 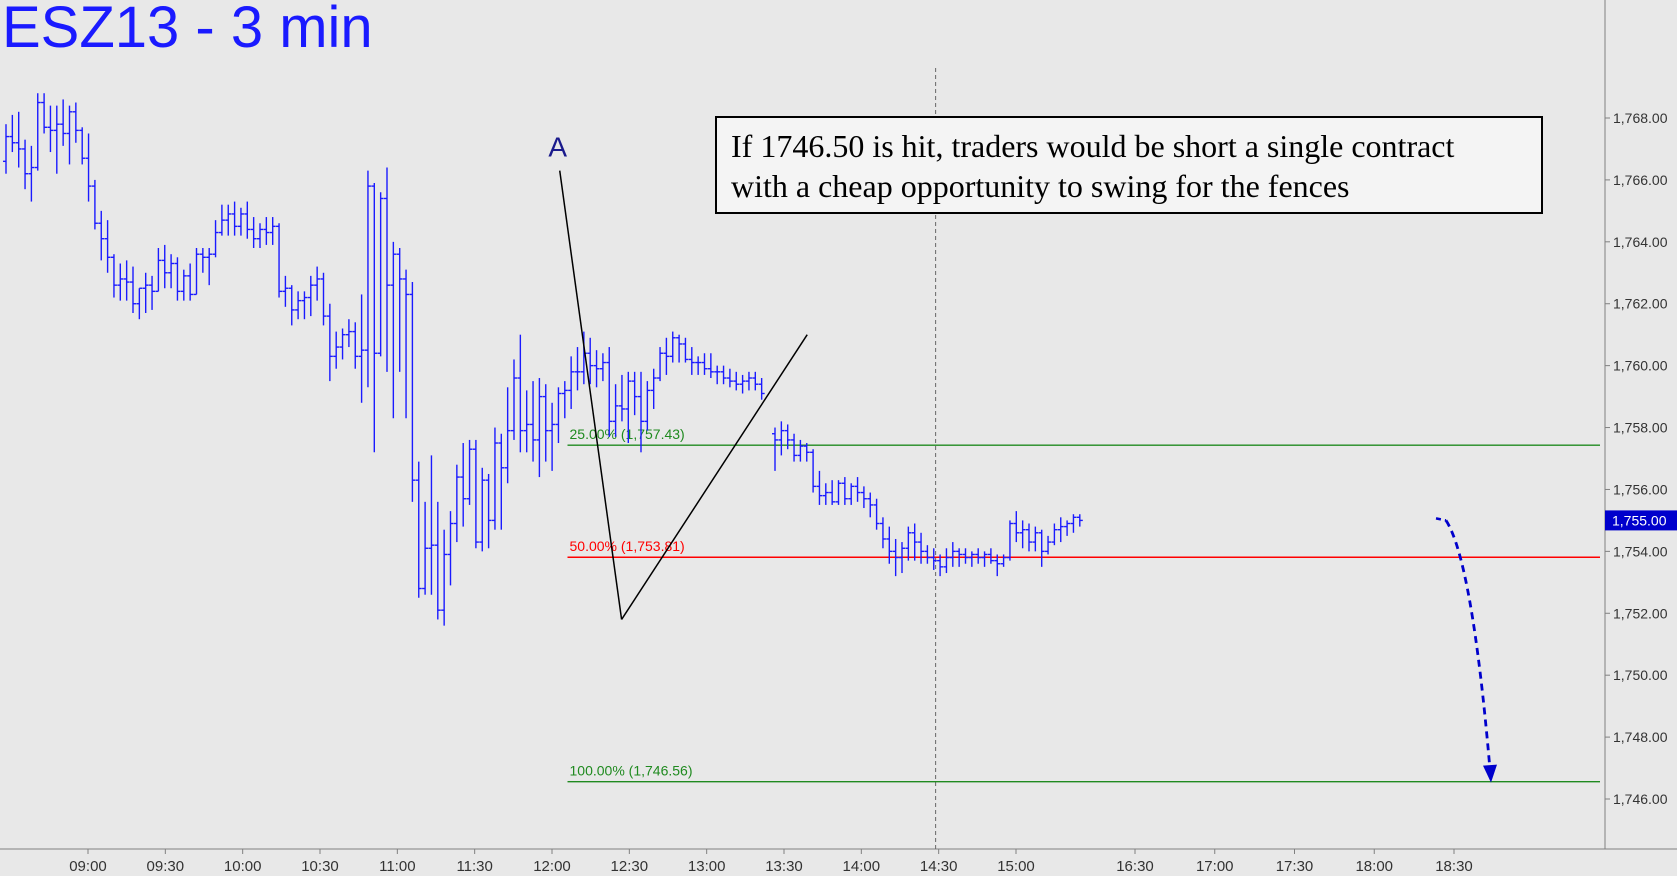 What do you see at coordinates (552, 866) in the screenshot?
I see `x-tick-label: 12:00` at bounding box center [552, 866].